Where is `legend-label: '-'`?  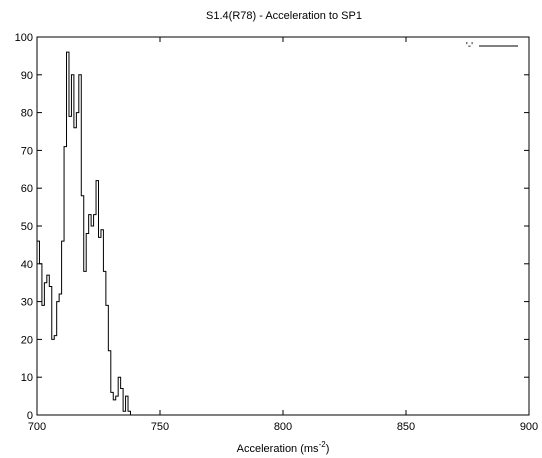
legend-label: '-' is located at coordinates (469, 46).